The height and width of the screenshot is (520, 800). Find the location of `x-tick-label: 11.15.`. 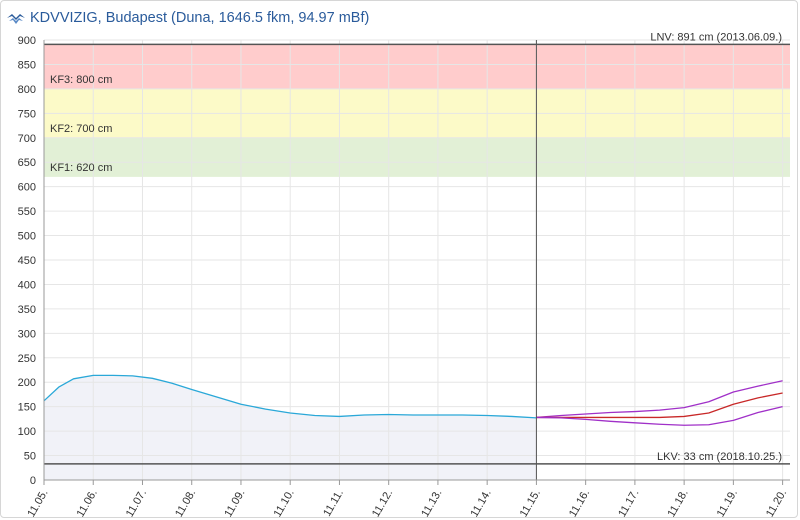

x-tick-label: 11.15. is located at coordinates (530, 504).